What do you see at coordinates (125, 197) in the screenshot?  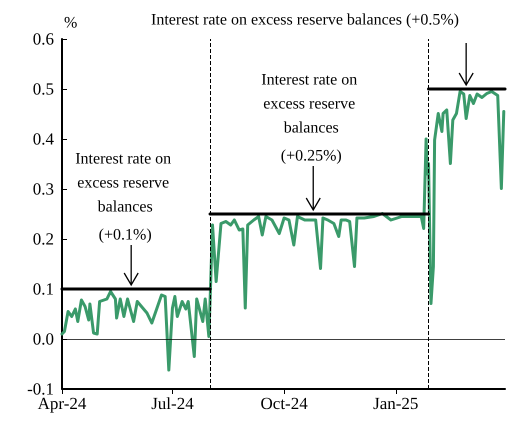 I see `annotation: Interest rate on excess reserve balances (+0.1%)` at bounding box center [125, 197].